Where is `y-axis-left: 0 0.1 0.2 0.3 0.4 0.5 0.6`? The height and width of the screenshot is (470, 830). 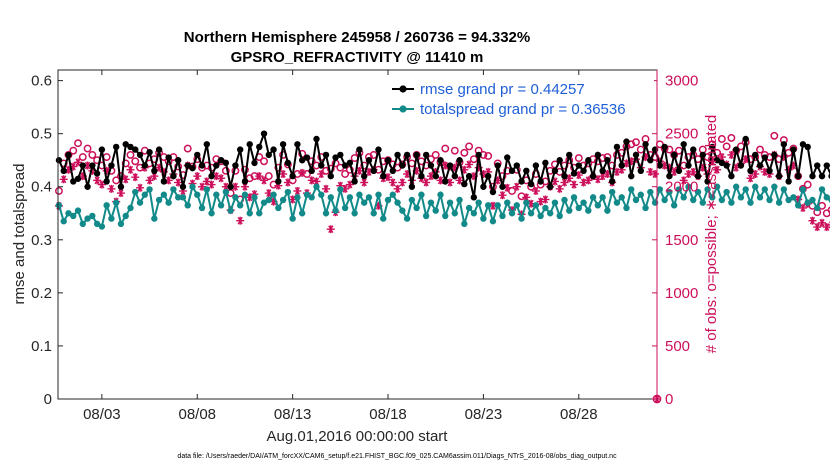 y-axis-left: 0 0.1 0.2 0.3 0.4 0.5 0.6 is located at coordinates (47, 240).